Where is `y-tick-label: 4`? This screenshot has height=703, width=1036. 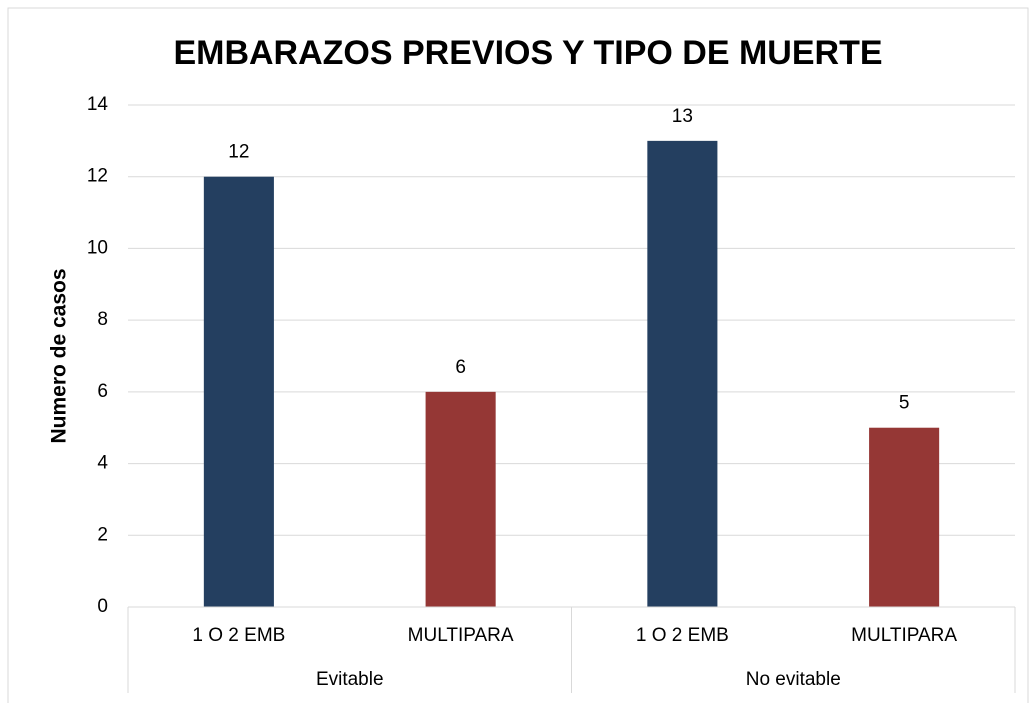
y-tick-label: 4 is located at coordinates (102, 463).